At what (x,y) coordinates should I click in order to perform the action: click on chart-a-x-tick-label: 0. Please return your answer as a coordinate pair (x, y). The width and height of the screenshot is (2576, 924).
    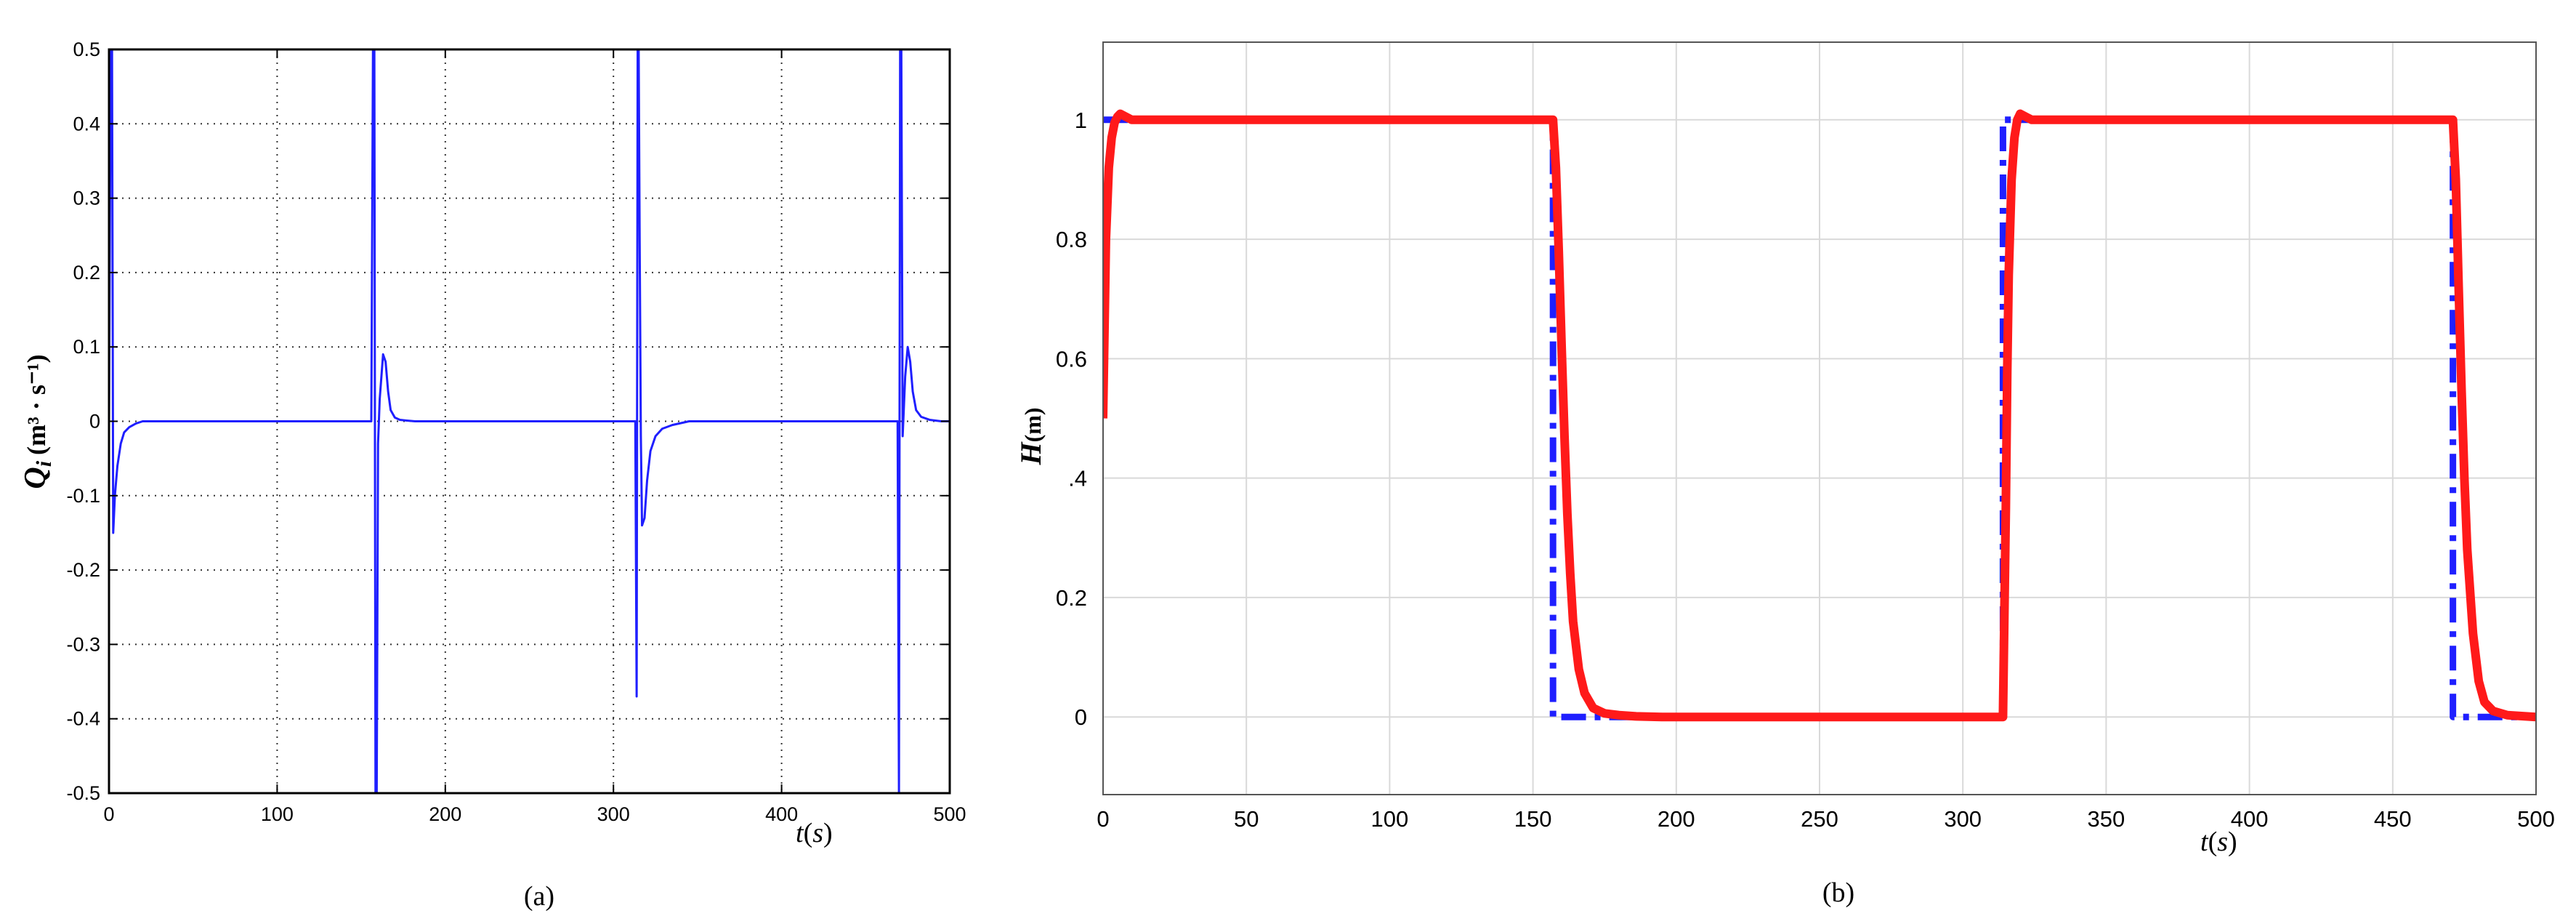
    Looking at the image, I should click on (109, 814).